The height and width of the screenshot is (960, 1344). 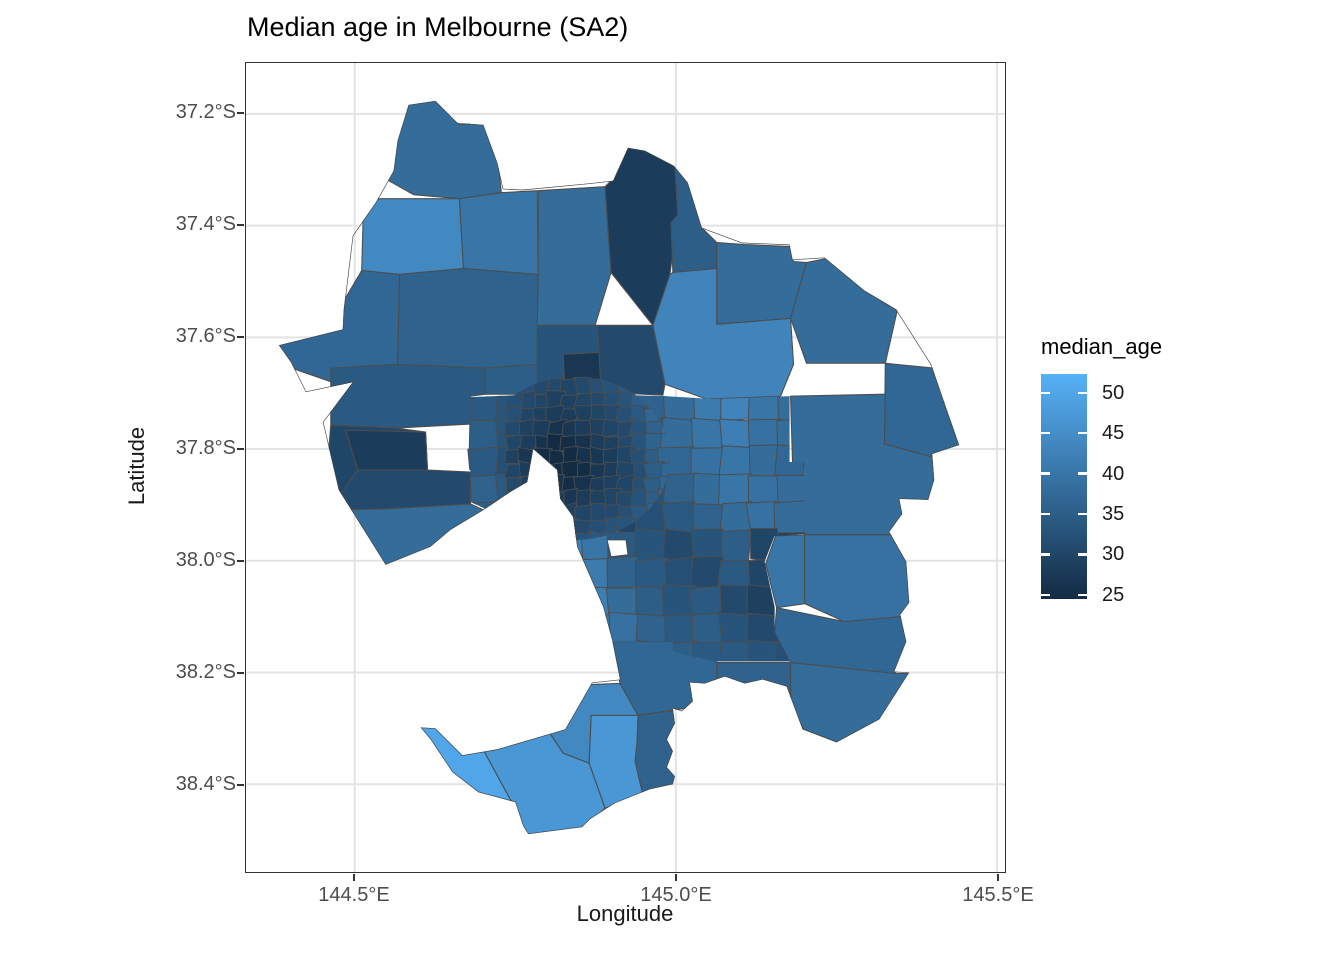 I want to click on legend-tick-label: 45, so click(x=1113, y=433).